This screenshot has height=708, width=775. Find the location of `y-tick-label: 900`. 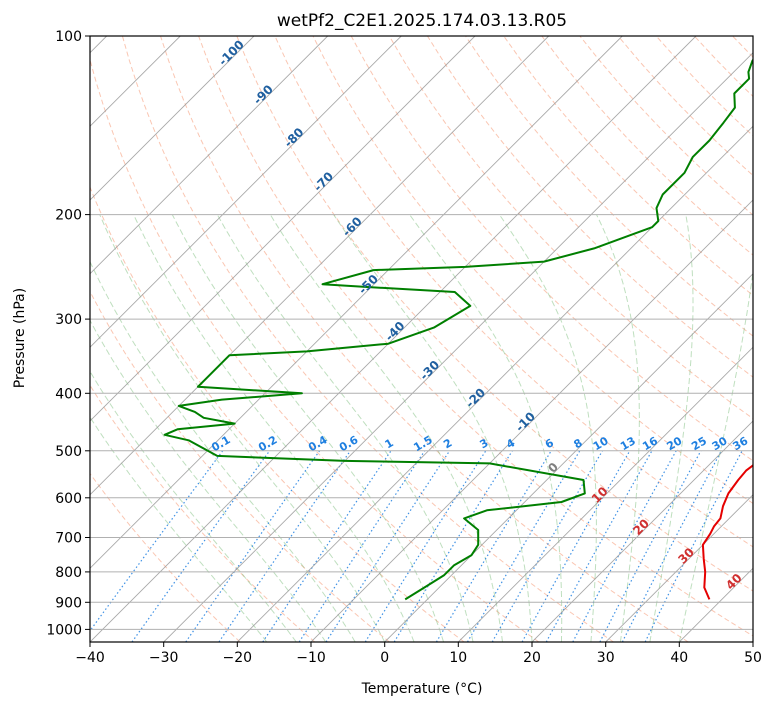

y-tick-label: 900 is located at coordinates (68, 603).